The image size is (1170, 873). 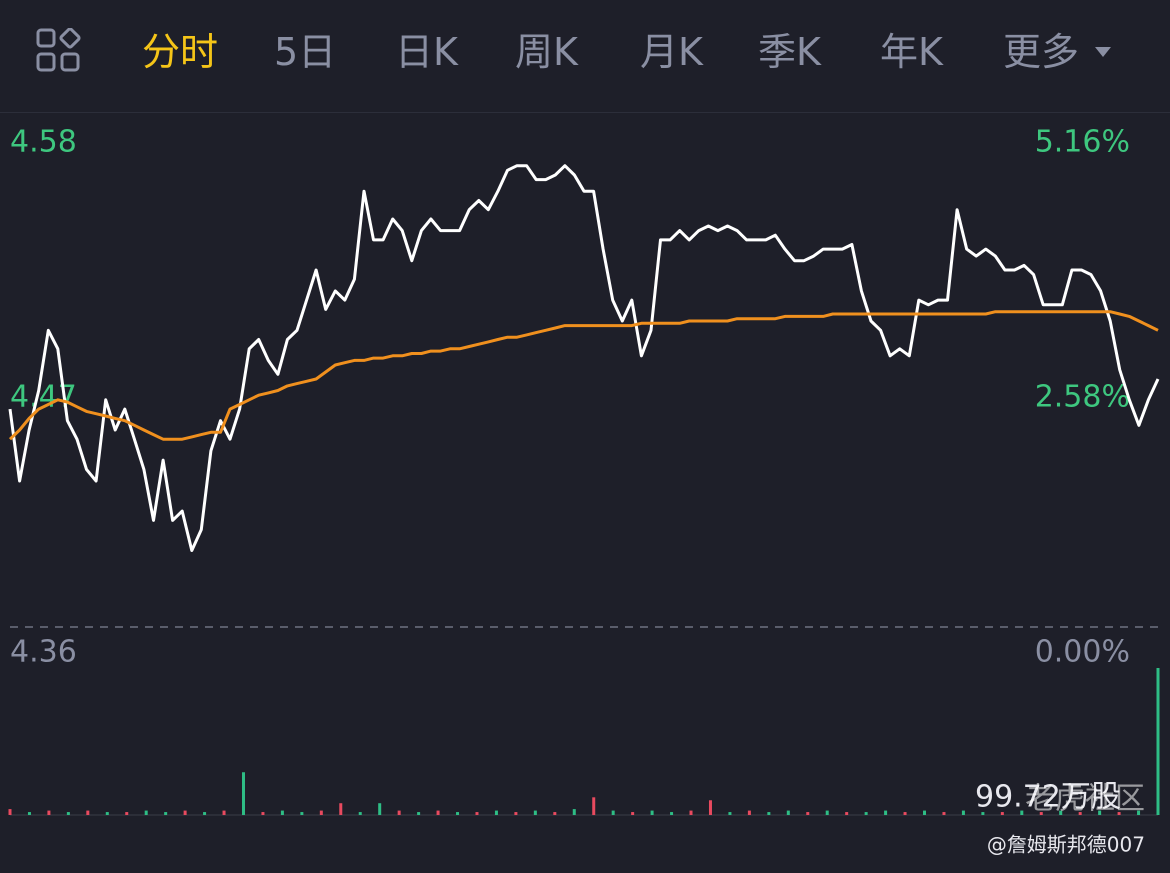 I want to click on tab: 周K, so click(x=546, y=52).